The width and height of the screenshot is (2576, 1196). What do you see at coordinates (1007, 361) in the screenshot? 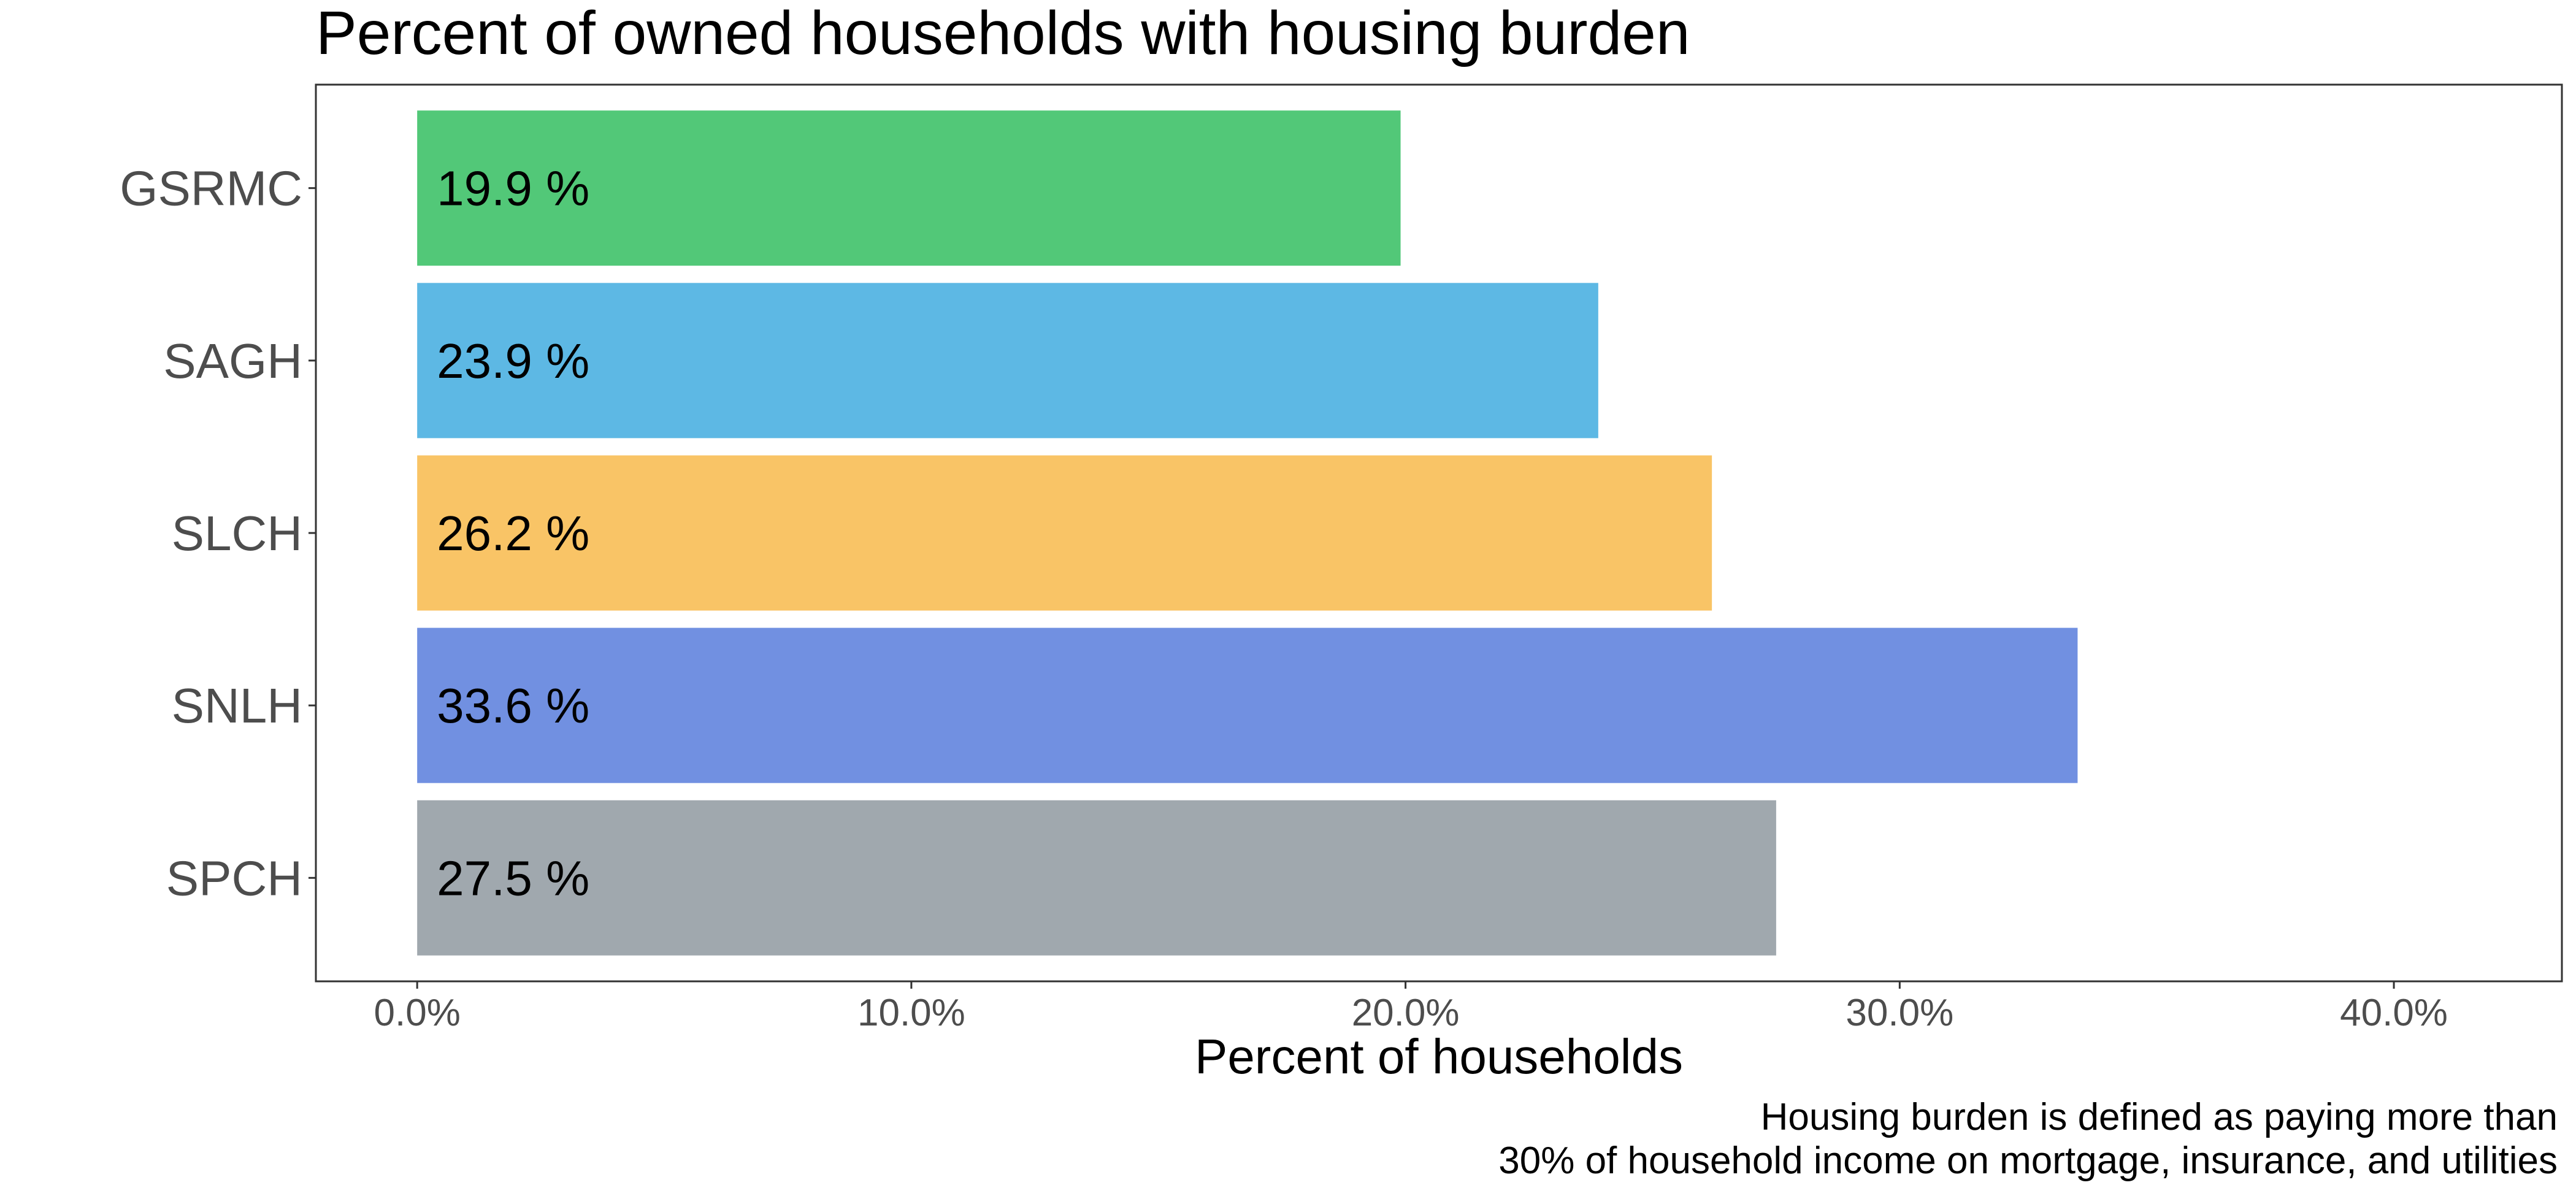
I see `bar-sagh` at bounding box center [1007, 361].